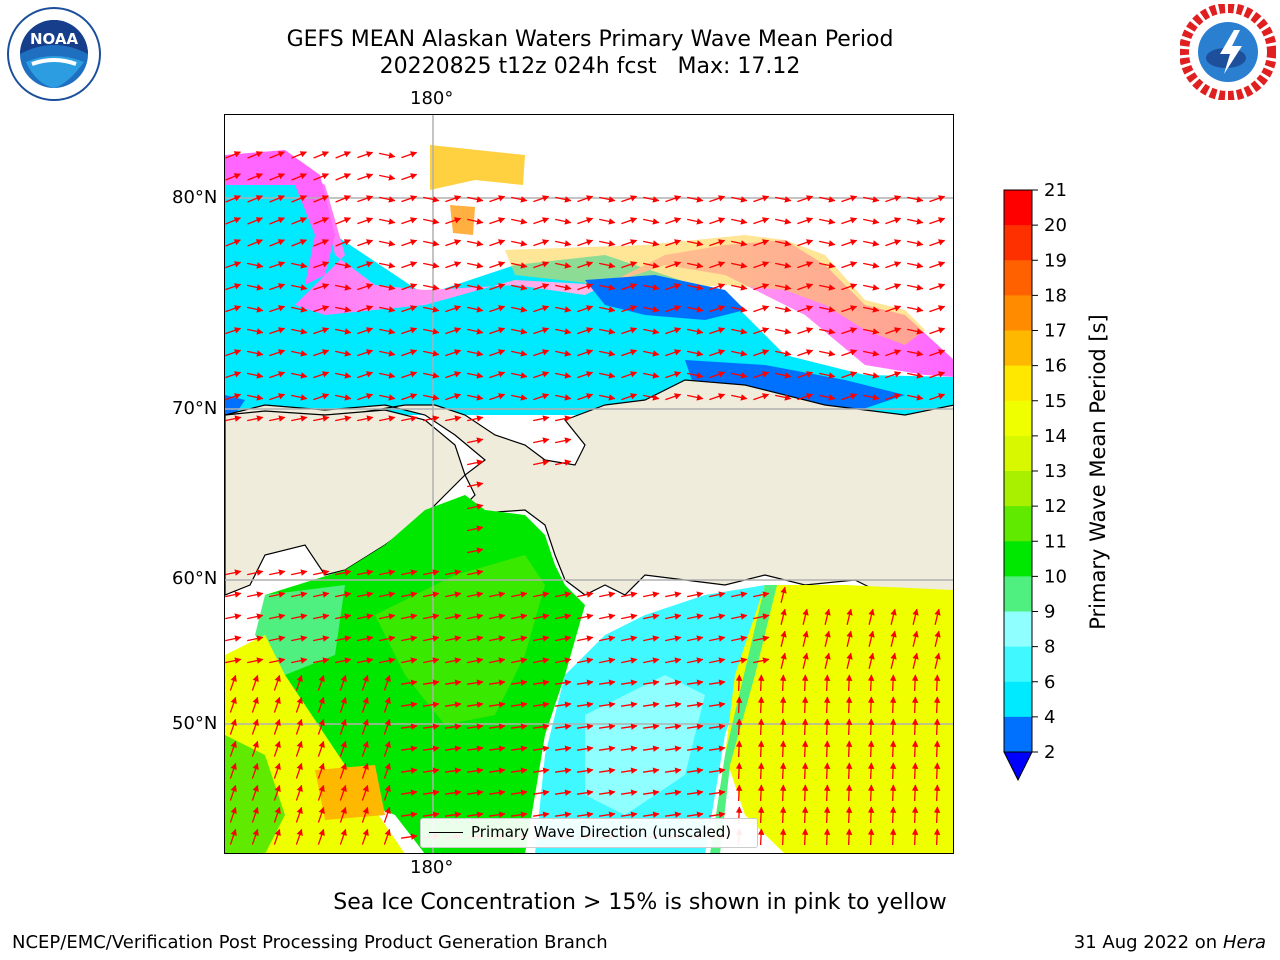  I want to click on lat-label-70: 70°N, so click(195, 408).